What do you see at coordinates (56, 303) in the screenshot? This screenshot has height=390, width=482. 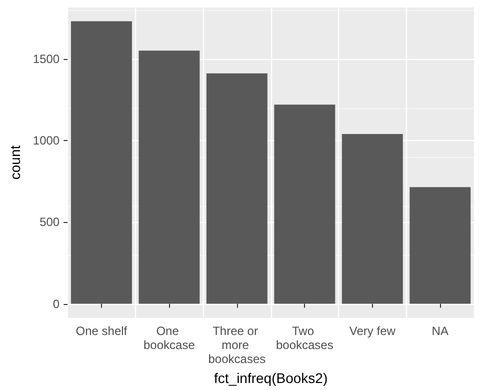 I see `y-tick-label: 0` at bounding box center [56, 303].